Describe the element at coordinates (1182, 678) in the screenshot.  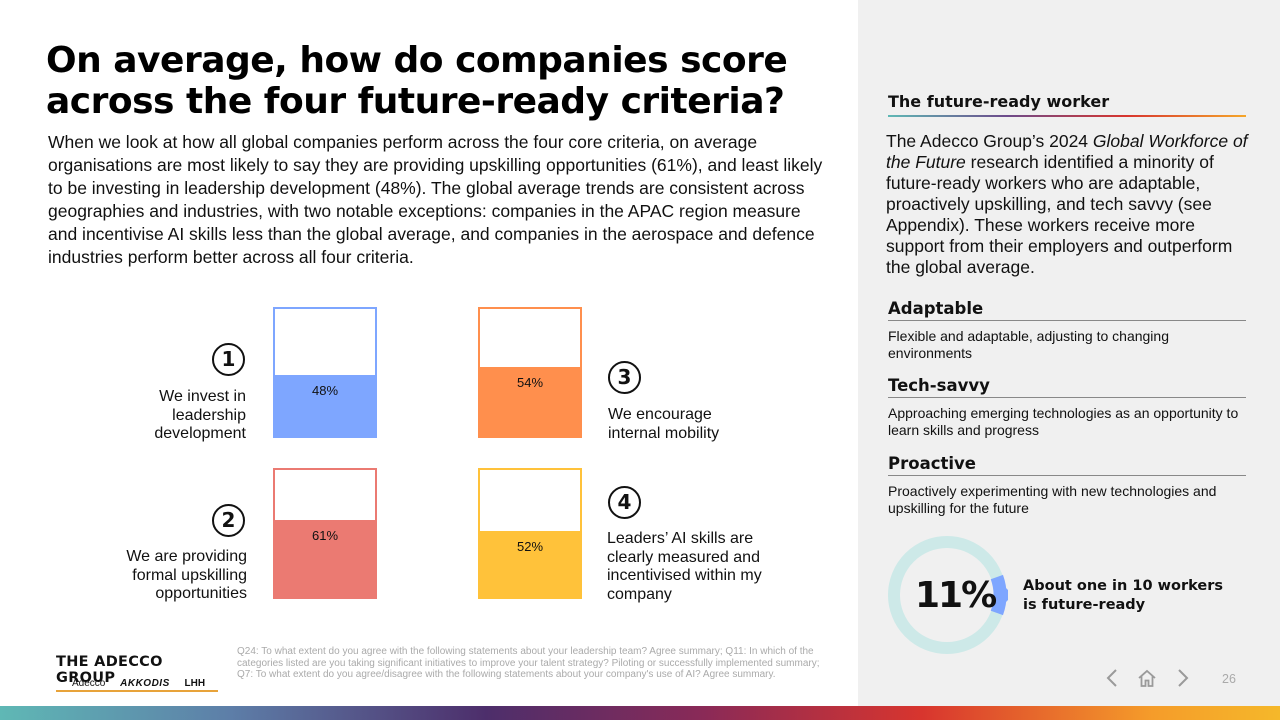
I see `chevron-right-icon` at that location.